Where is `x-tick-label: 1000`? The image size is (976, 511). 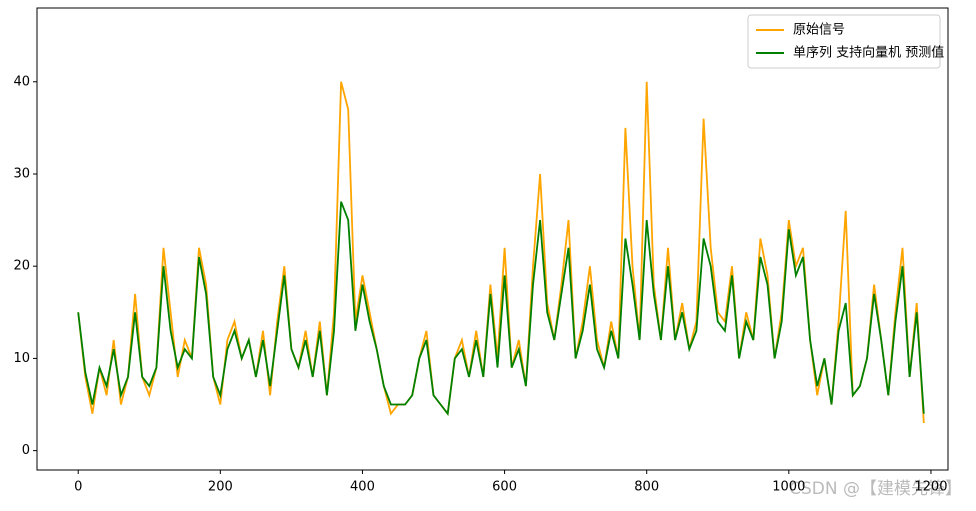
x-tick-label: 1000 is located at coordinates (788, 487).